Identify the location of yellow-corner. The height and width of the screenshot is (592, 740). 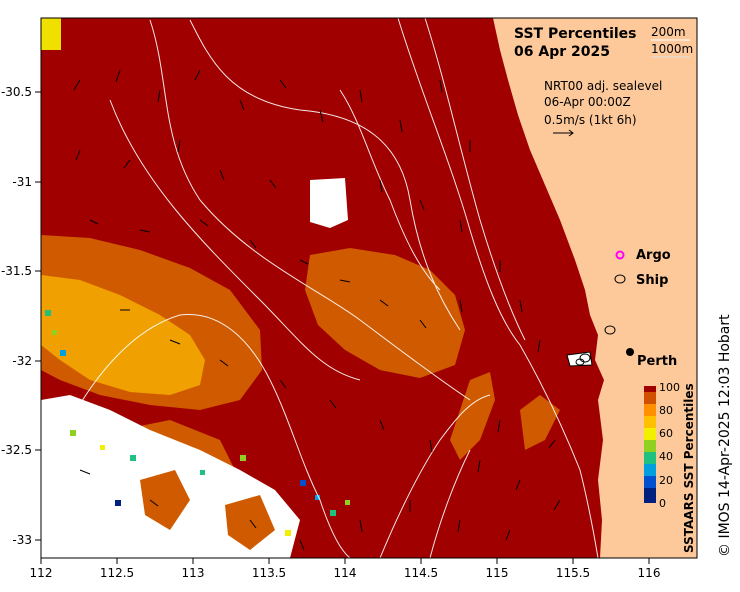
(51, 34).